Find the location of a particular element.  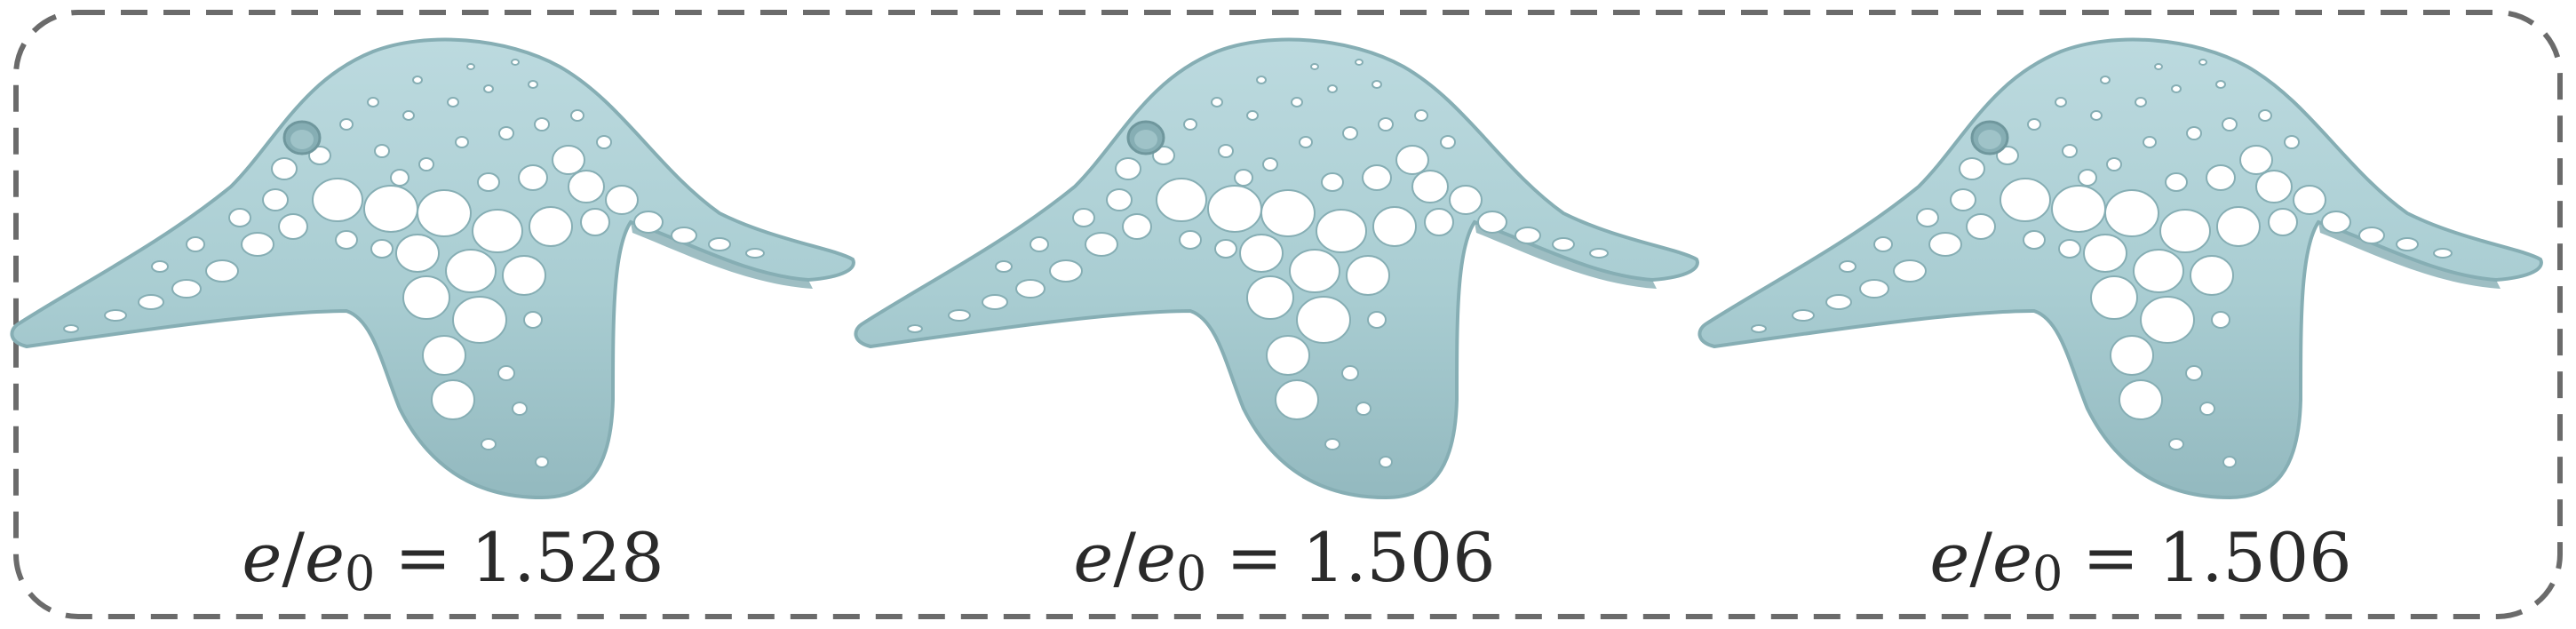

caption-panel-3: e/e0 = 1.506 is located at coordinates (2140, 561).